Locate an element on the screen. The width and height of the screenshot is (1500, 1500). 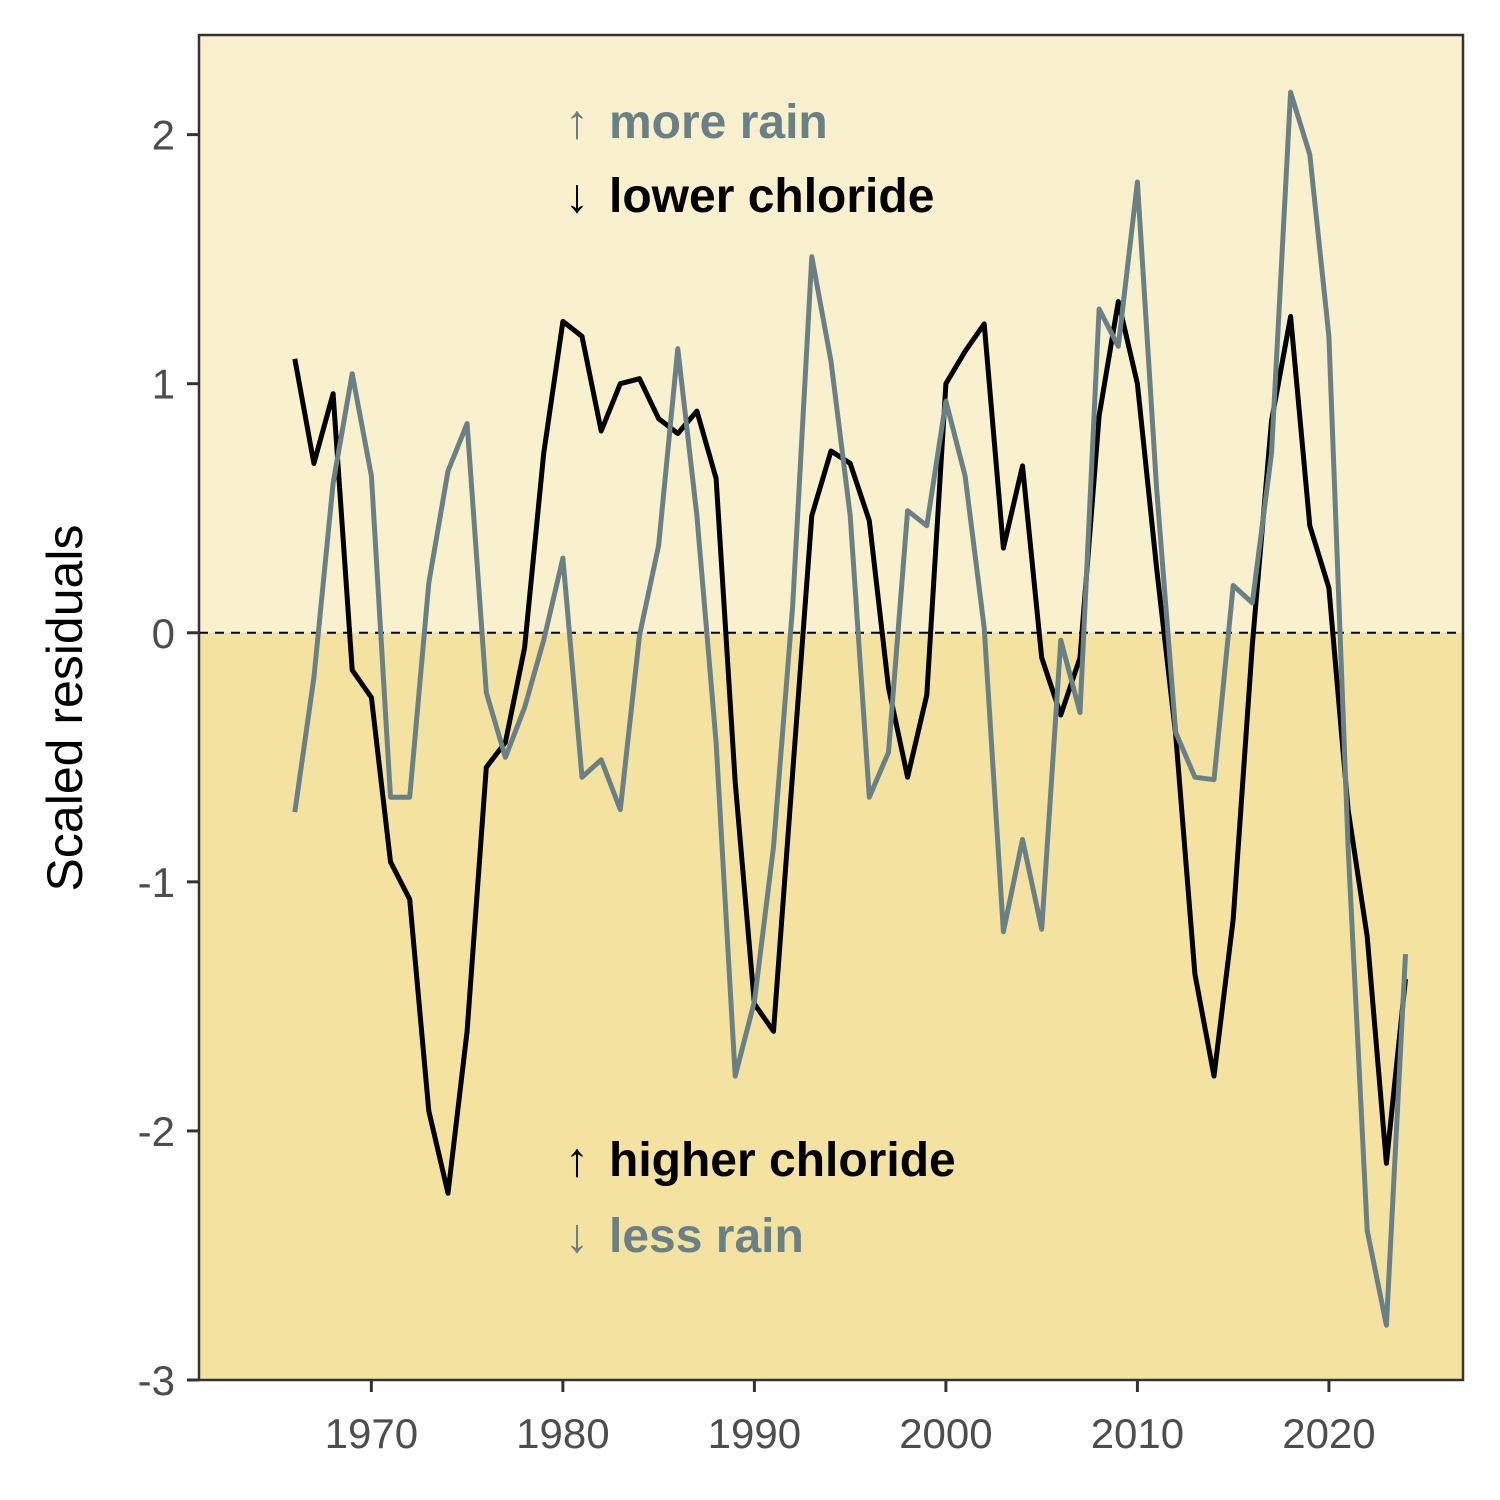
x-tick-label: 1980 is located at coordinates (562, 1433).